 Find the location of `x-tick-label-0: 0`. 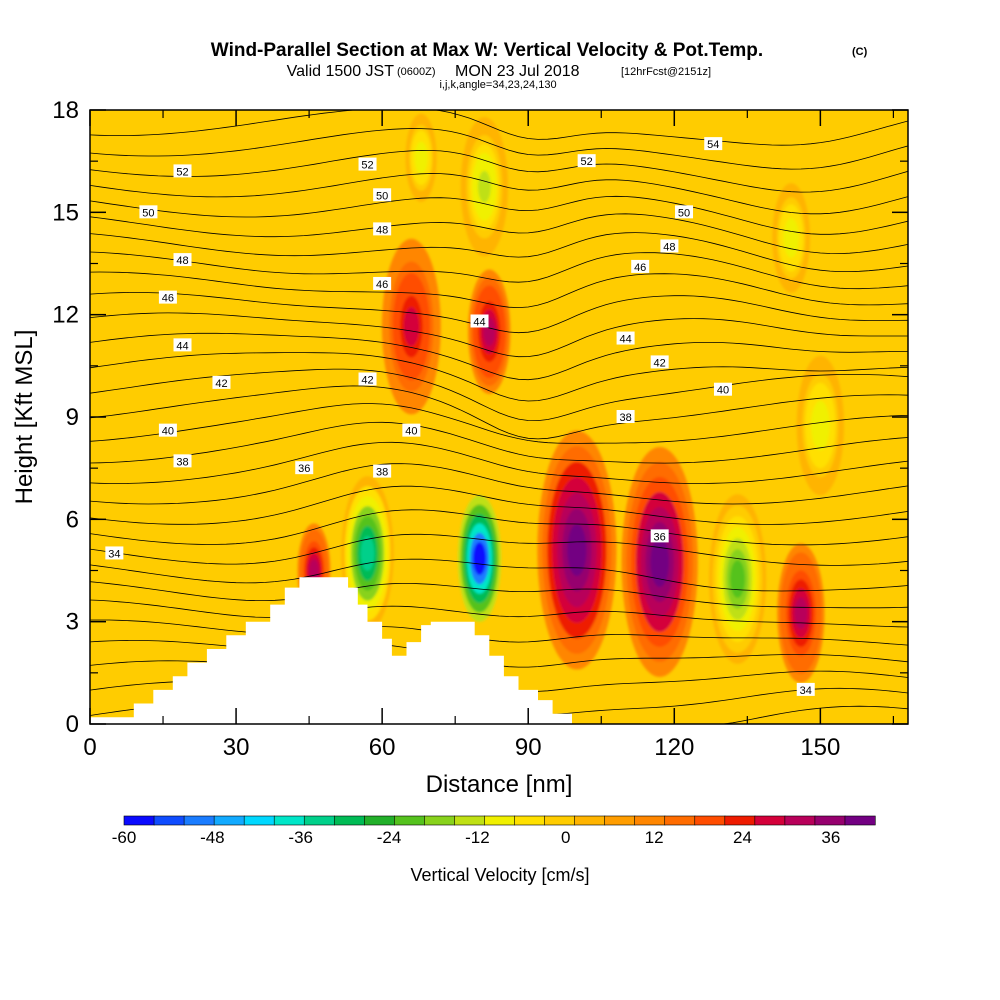

x-tick-label-0: 0 is located at coordinates (89, 747).